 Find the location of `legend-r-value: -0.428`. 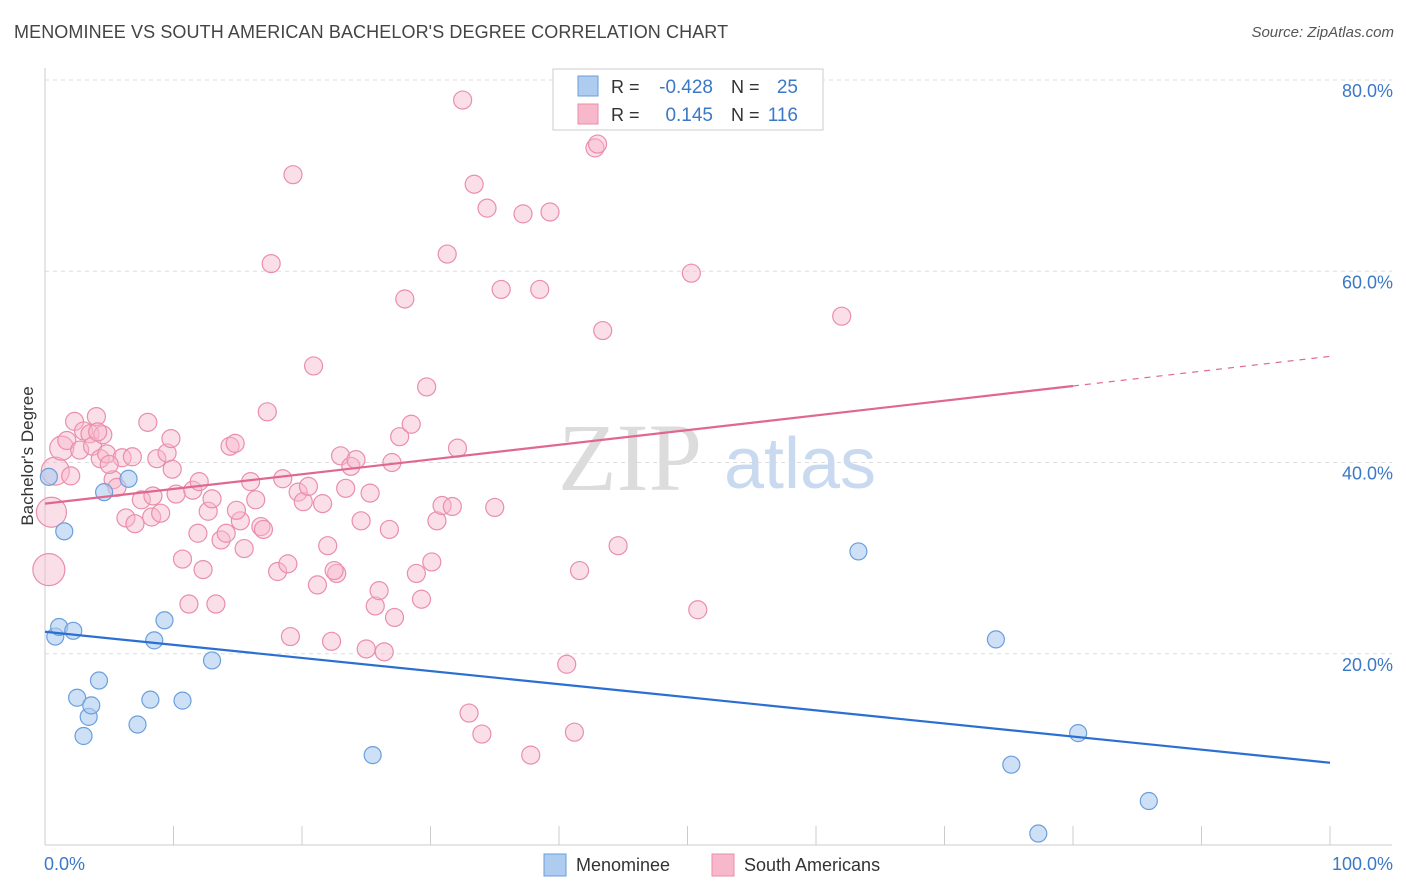

legend-r-value: -0.428 is located at coordinates (686, 87).